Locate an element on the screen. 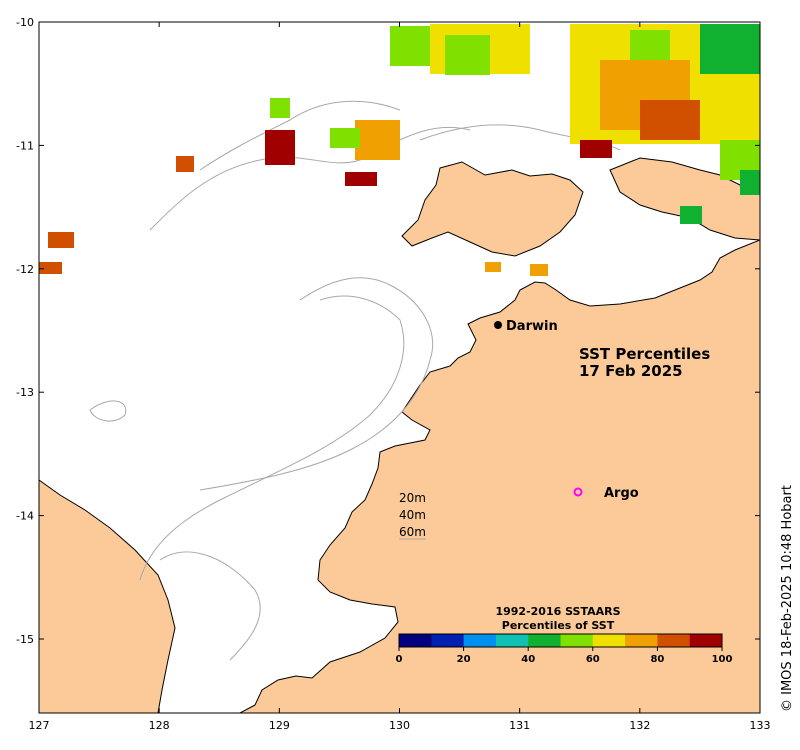 This screenshot has width=800, height=750. x-tick-label: 128 is located at coordinates (159, 725).